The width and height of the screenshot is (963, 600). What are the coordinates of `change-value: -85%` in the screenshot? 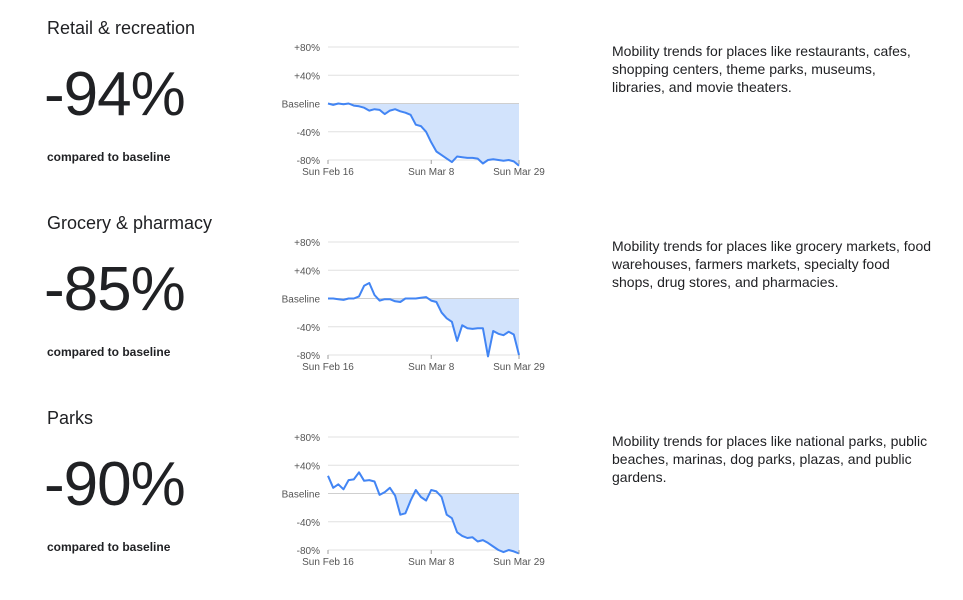 It's located at (115, 289).